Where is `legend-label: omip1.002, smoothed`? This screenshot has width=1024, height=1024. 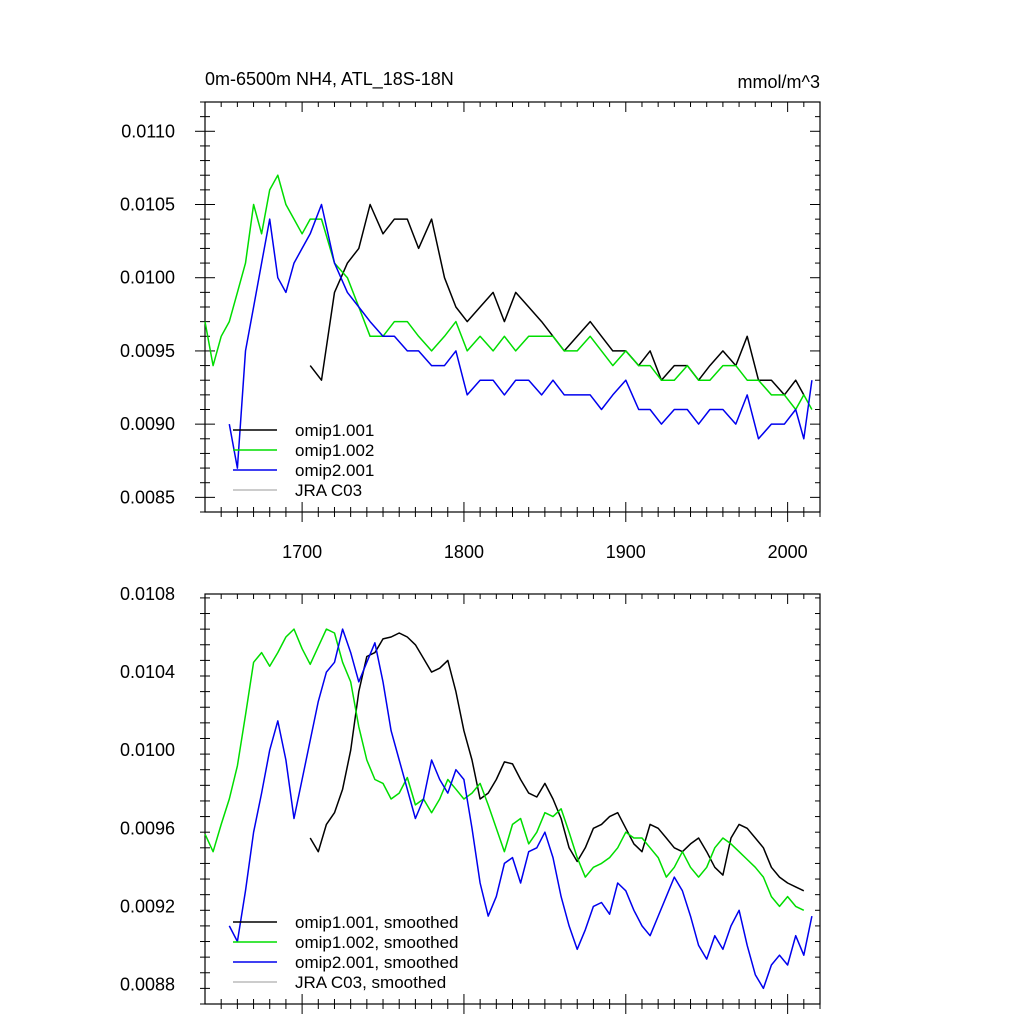 legend-label: omip1.002, smoothed is located at coordinates (377, 942).